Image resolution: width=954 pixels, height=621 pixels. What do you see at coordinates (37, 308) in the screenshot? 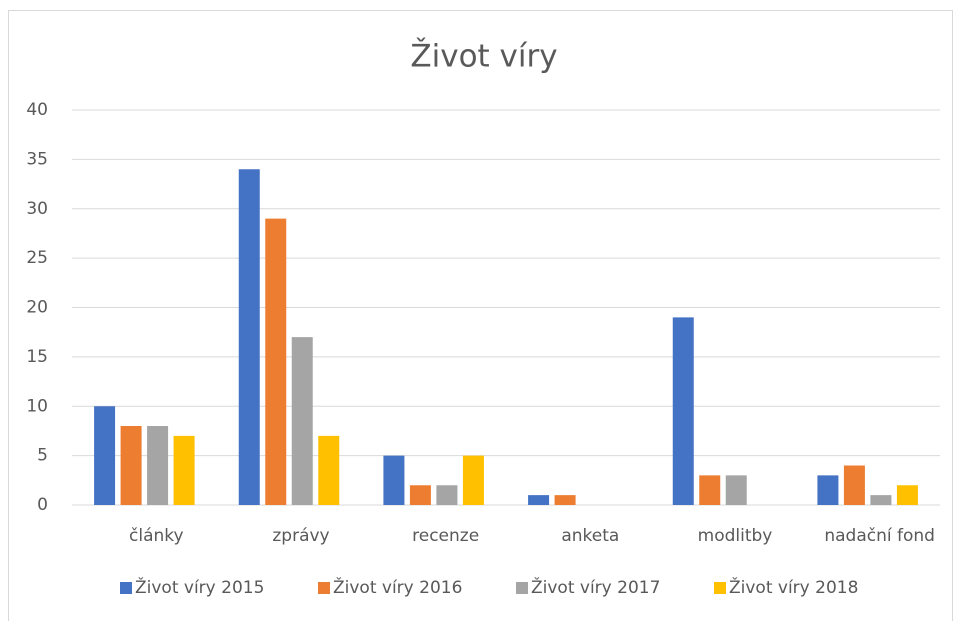
I see `y-tick-label: 20` at bounding box center [37, 308].